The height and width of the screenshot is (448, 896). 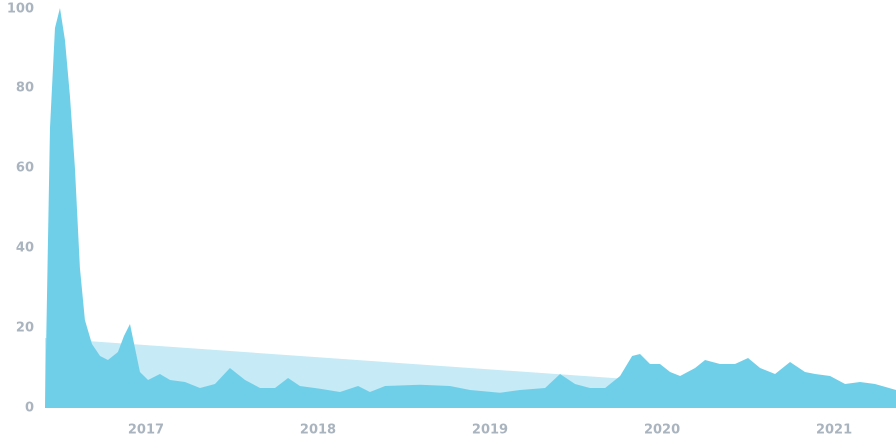 I want to click on x-tick-label: 2017, so click(x=146, y=430).